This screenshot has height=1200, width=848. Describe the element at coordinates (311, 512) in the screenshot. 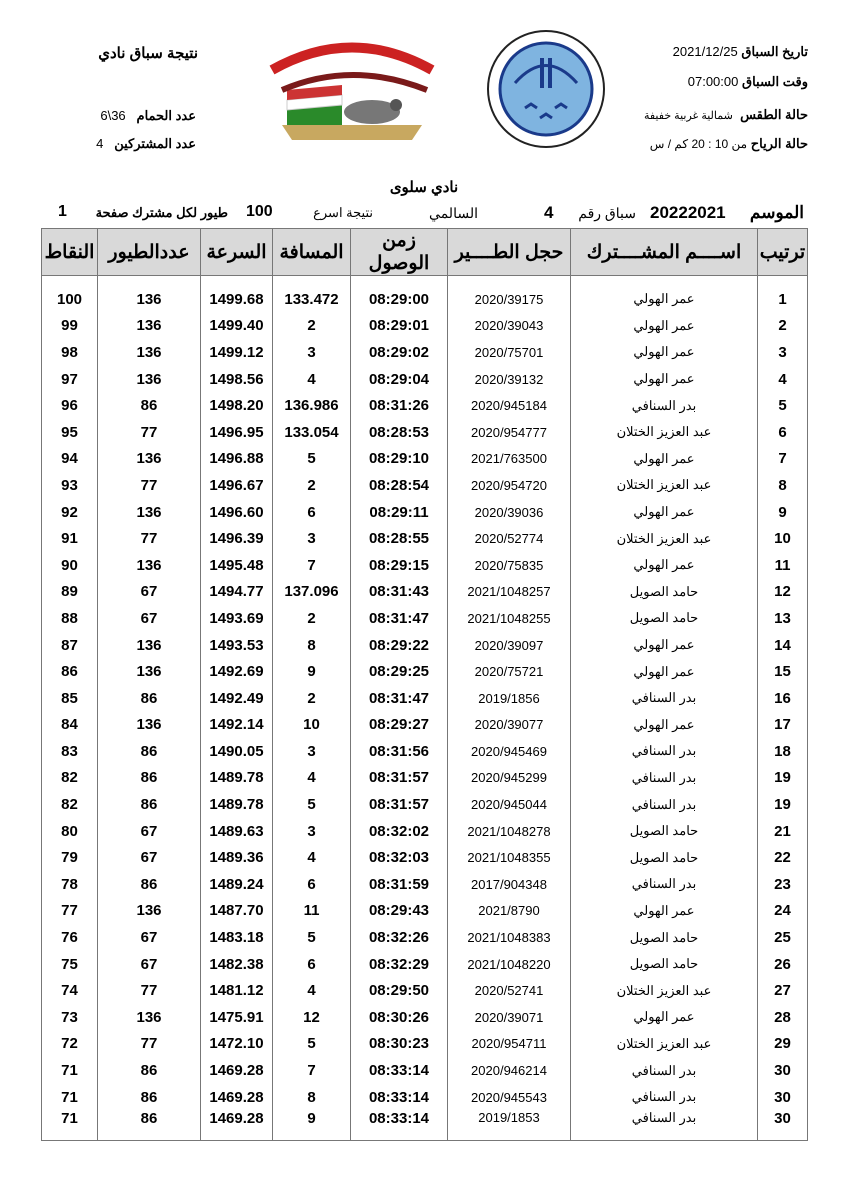

I see `cell-distance: 6` at that location.